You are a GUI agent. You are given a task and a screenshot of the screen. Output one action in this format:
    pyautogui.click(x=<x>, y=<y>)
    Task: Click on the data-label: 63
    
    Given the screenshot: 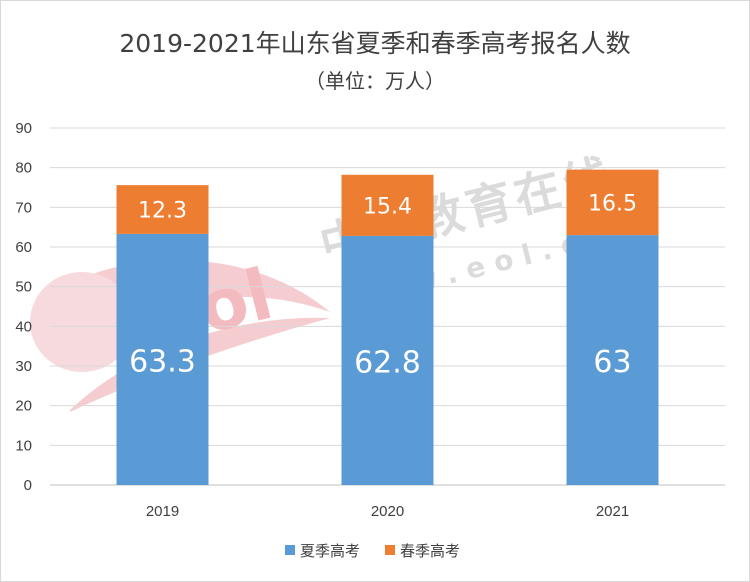 What is the action you would take?
    pyautogui.click(x=612, y=362)
    